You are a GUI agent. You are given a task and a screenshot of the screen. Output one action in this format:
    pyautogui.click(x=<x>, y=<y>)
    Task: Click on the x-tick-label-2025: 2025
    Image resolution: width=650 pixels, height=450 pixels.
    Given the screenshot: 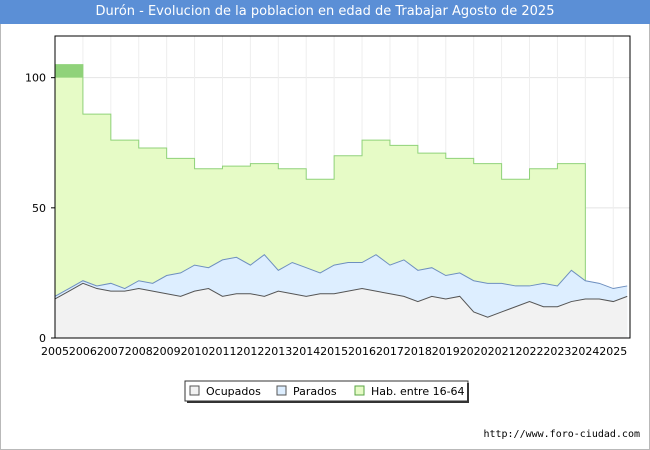 What is the action you would take?
    pyautogui.click(x=613, y=351)
    